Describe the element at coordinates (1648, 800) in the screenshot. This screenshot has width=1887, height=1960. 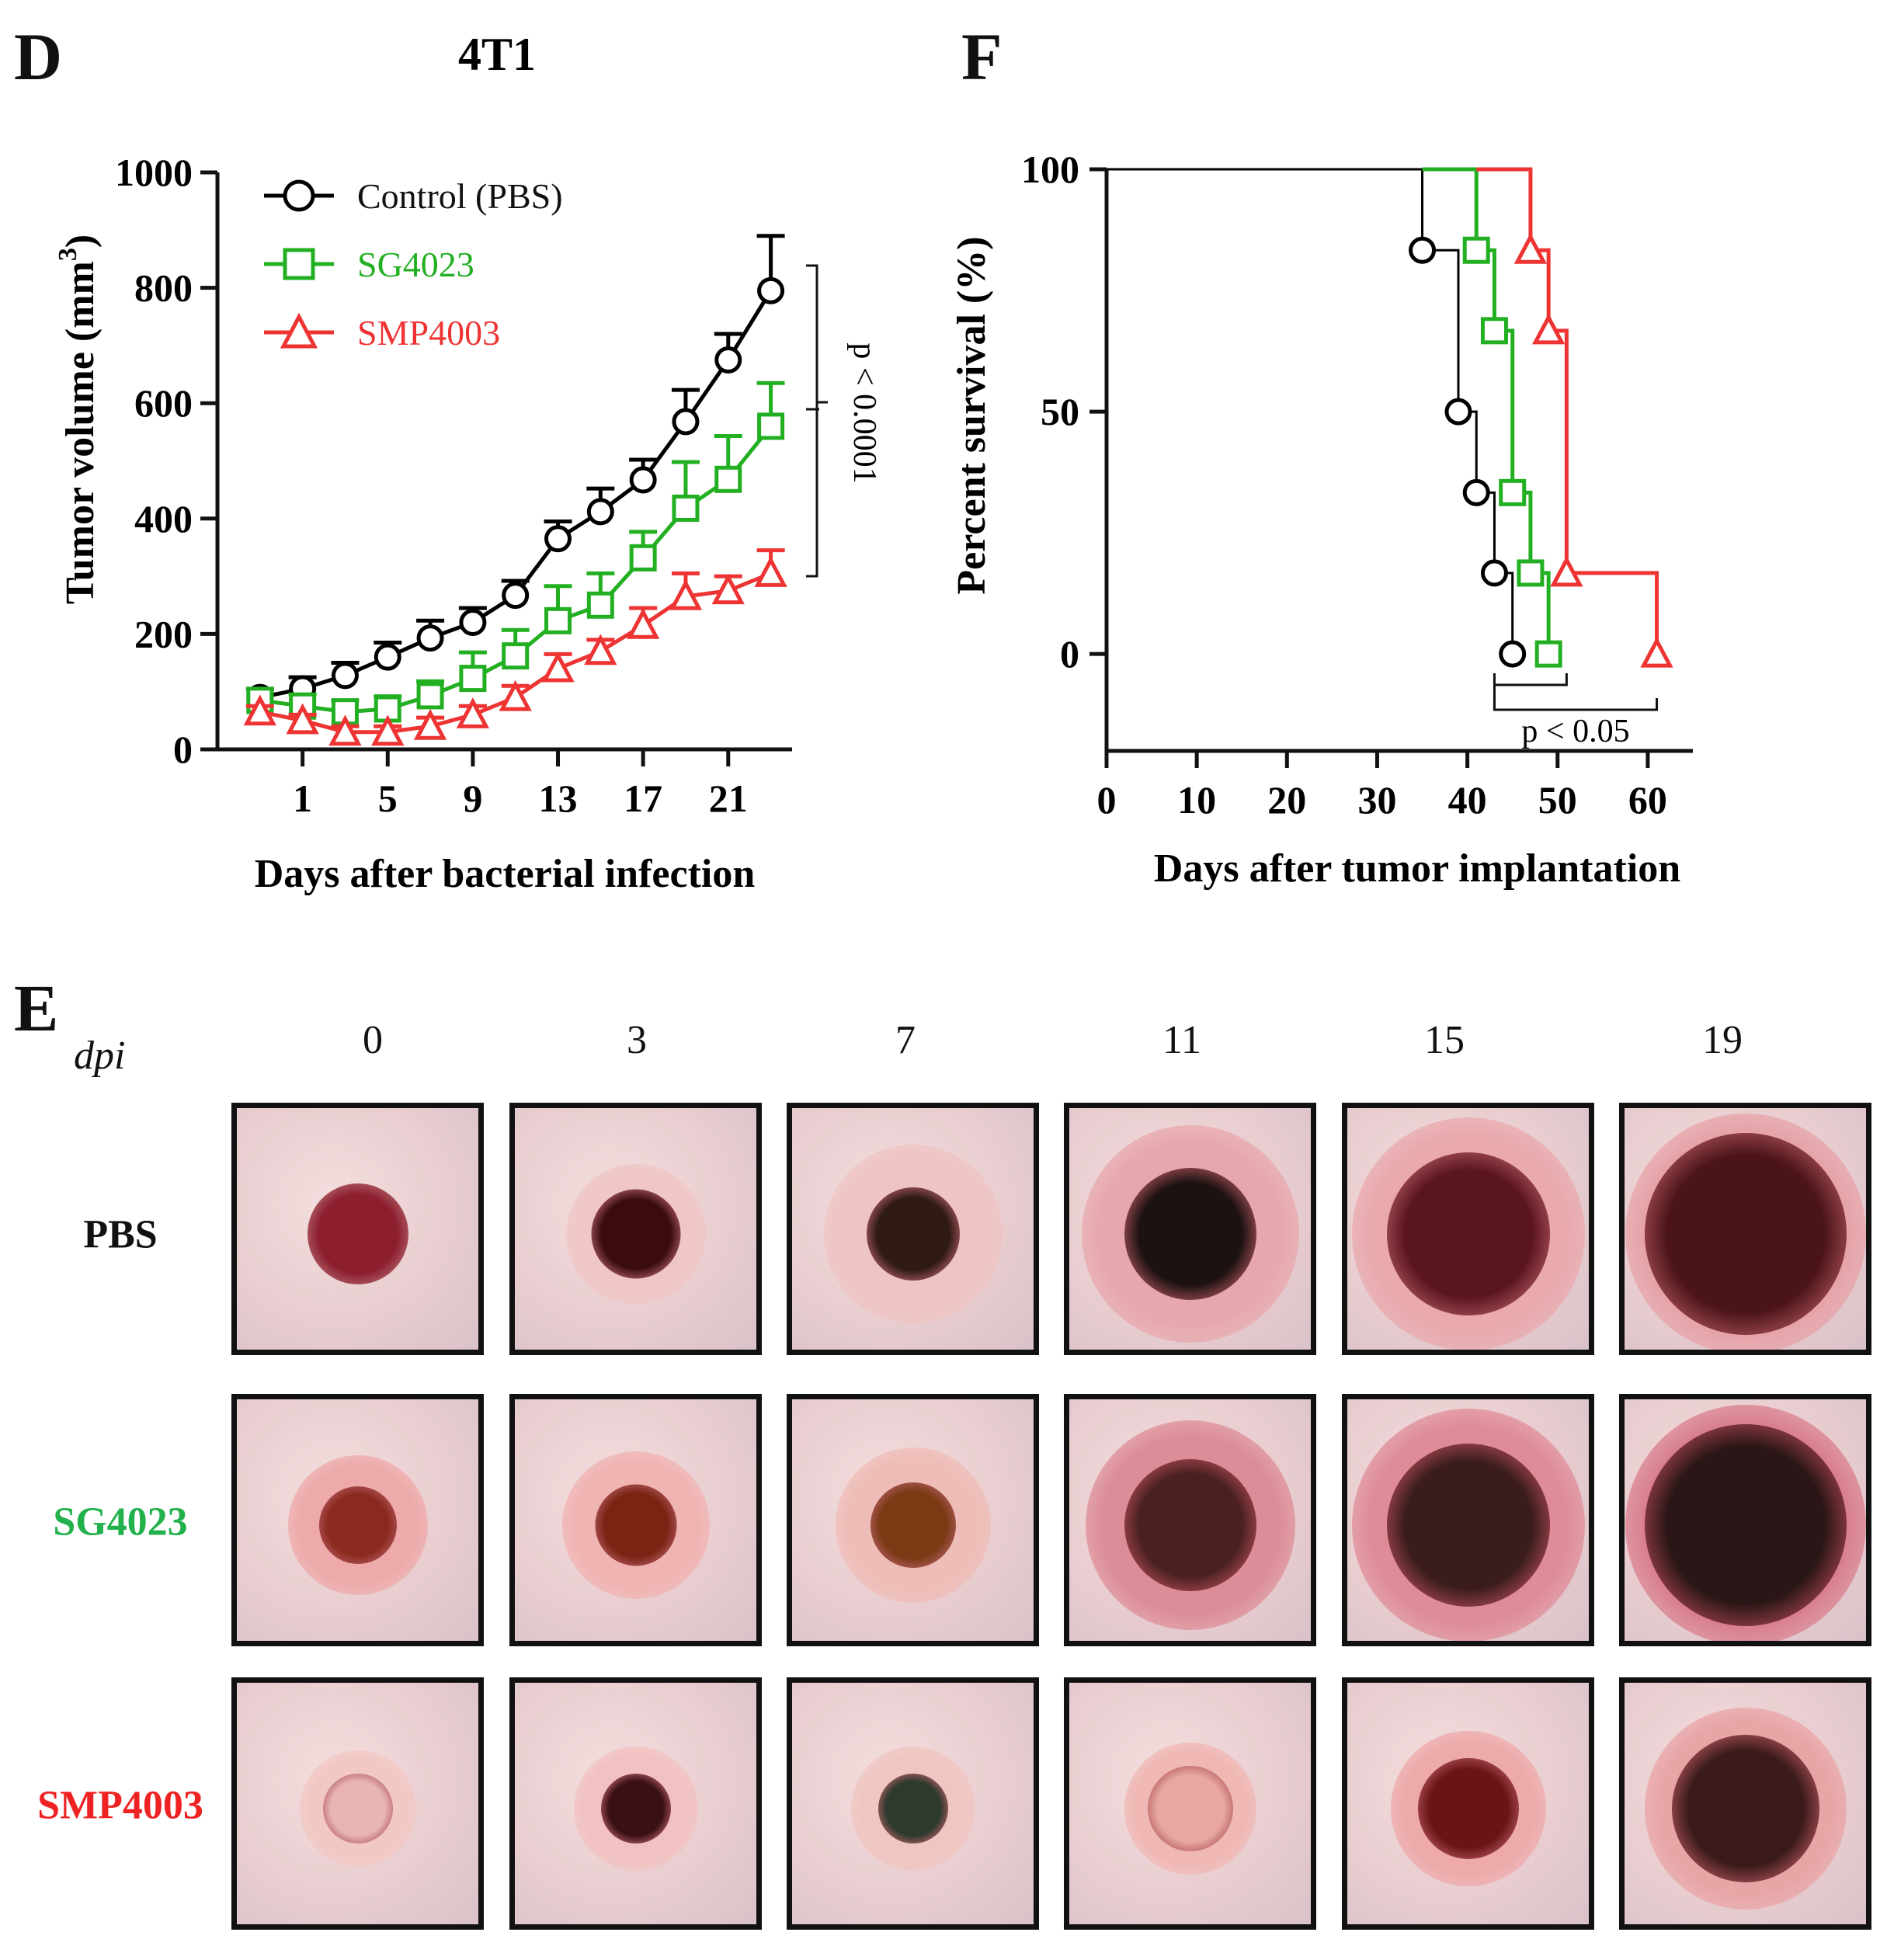
I see `chart-f-xtick-label: 60` at that location.